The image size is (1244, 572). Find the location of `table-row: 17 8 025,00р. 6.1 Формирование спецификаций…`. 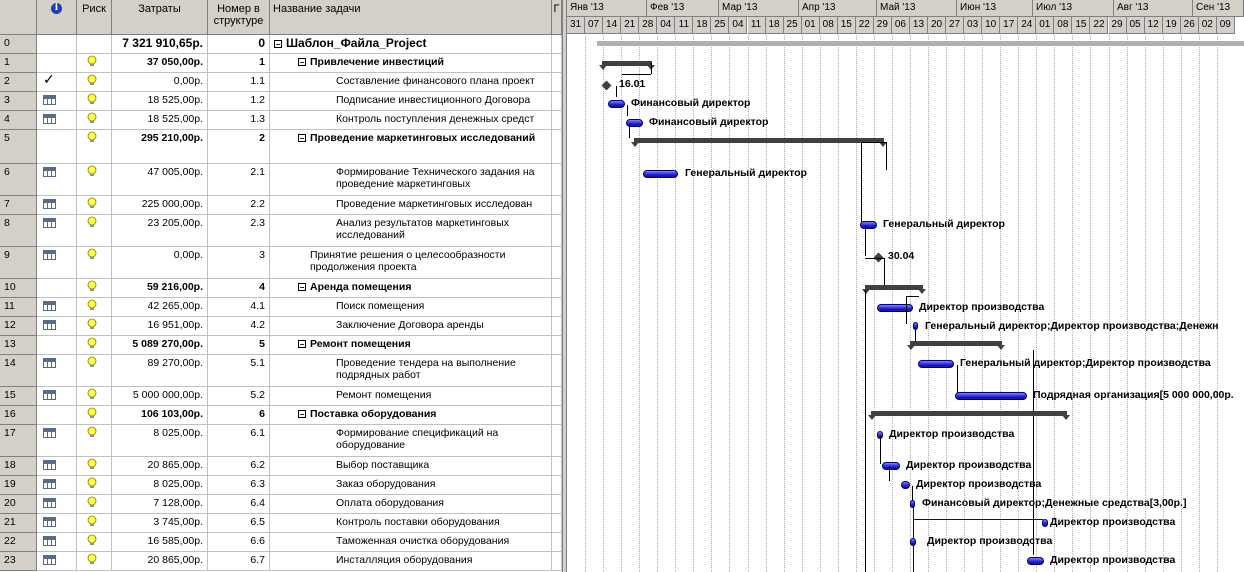

table-row: 17 8 025,00р. 6.1 Формирование спецификаций… is located at coordinates (281, 441).